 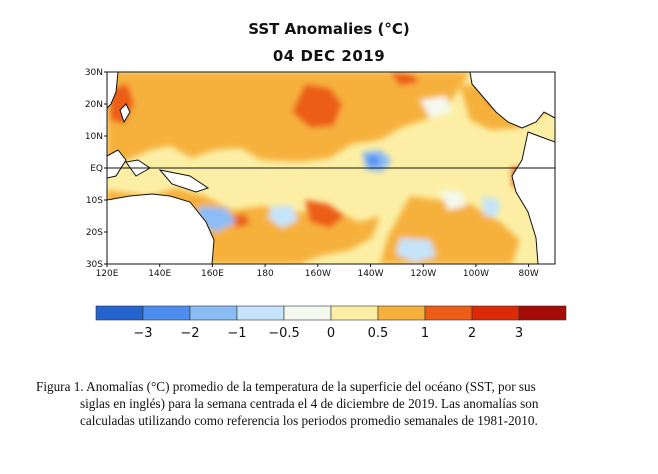 I want to click on lat-tick-label: EQ, so click(x=96, y=169).